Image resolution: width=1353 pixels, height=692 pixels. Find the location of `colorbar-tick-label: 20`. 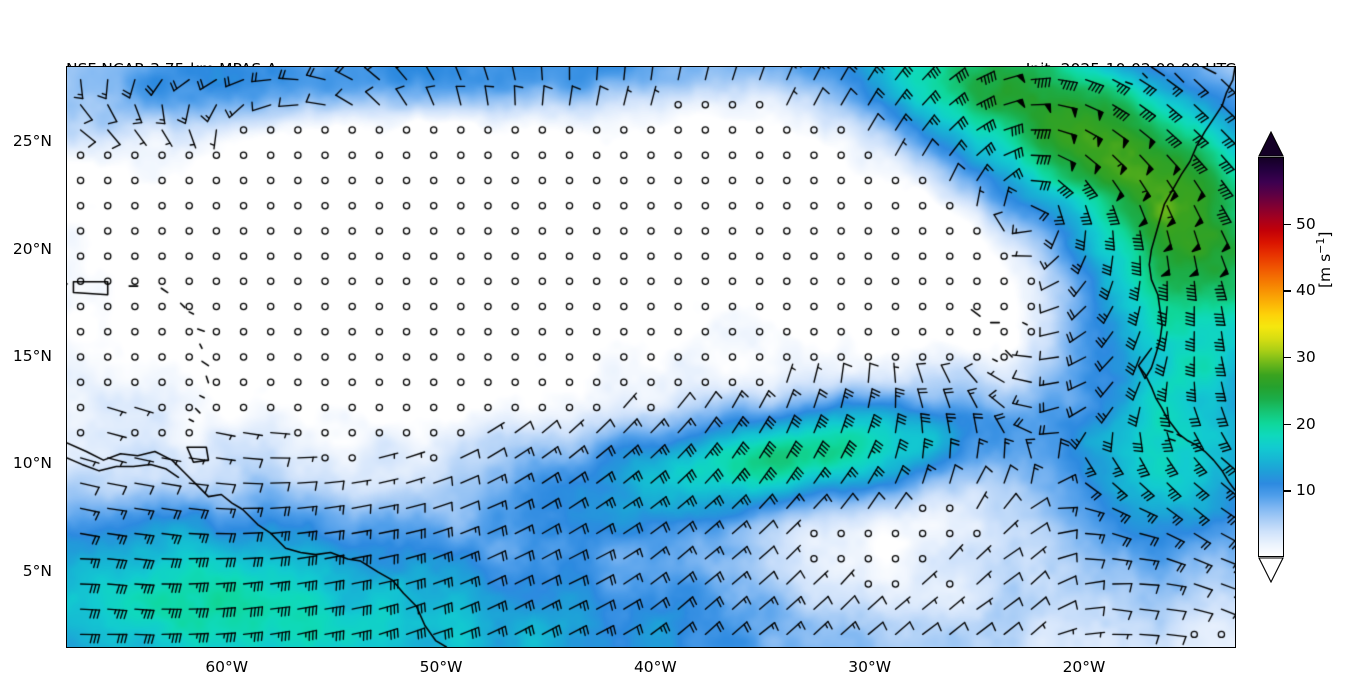

colorbar-tick-label: 20 is located at coordinates (1306, 423).